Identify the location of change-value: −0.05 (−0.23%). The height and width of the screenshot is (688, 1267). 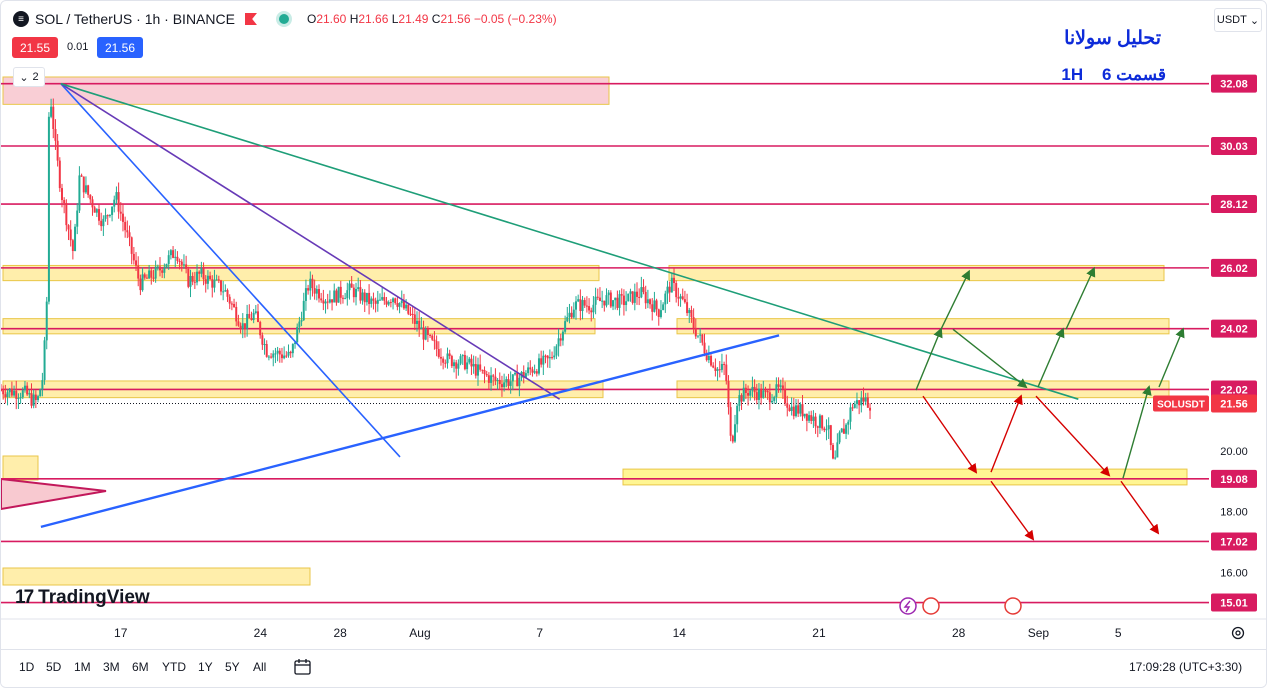
(515, 19).